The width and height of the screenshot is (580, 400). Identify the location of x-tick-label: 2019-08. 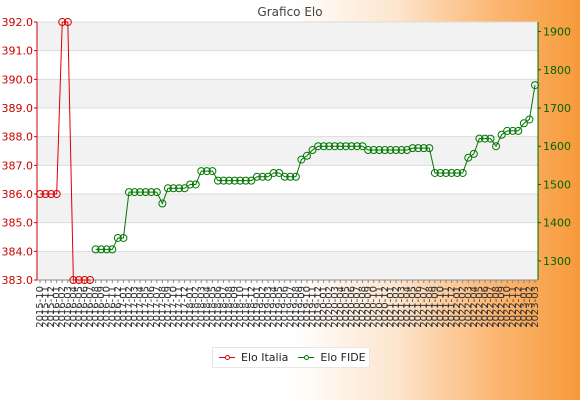
(296, 307).